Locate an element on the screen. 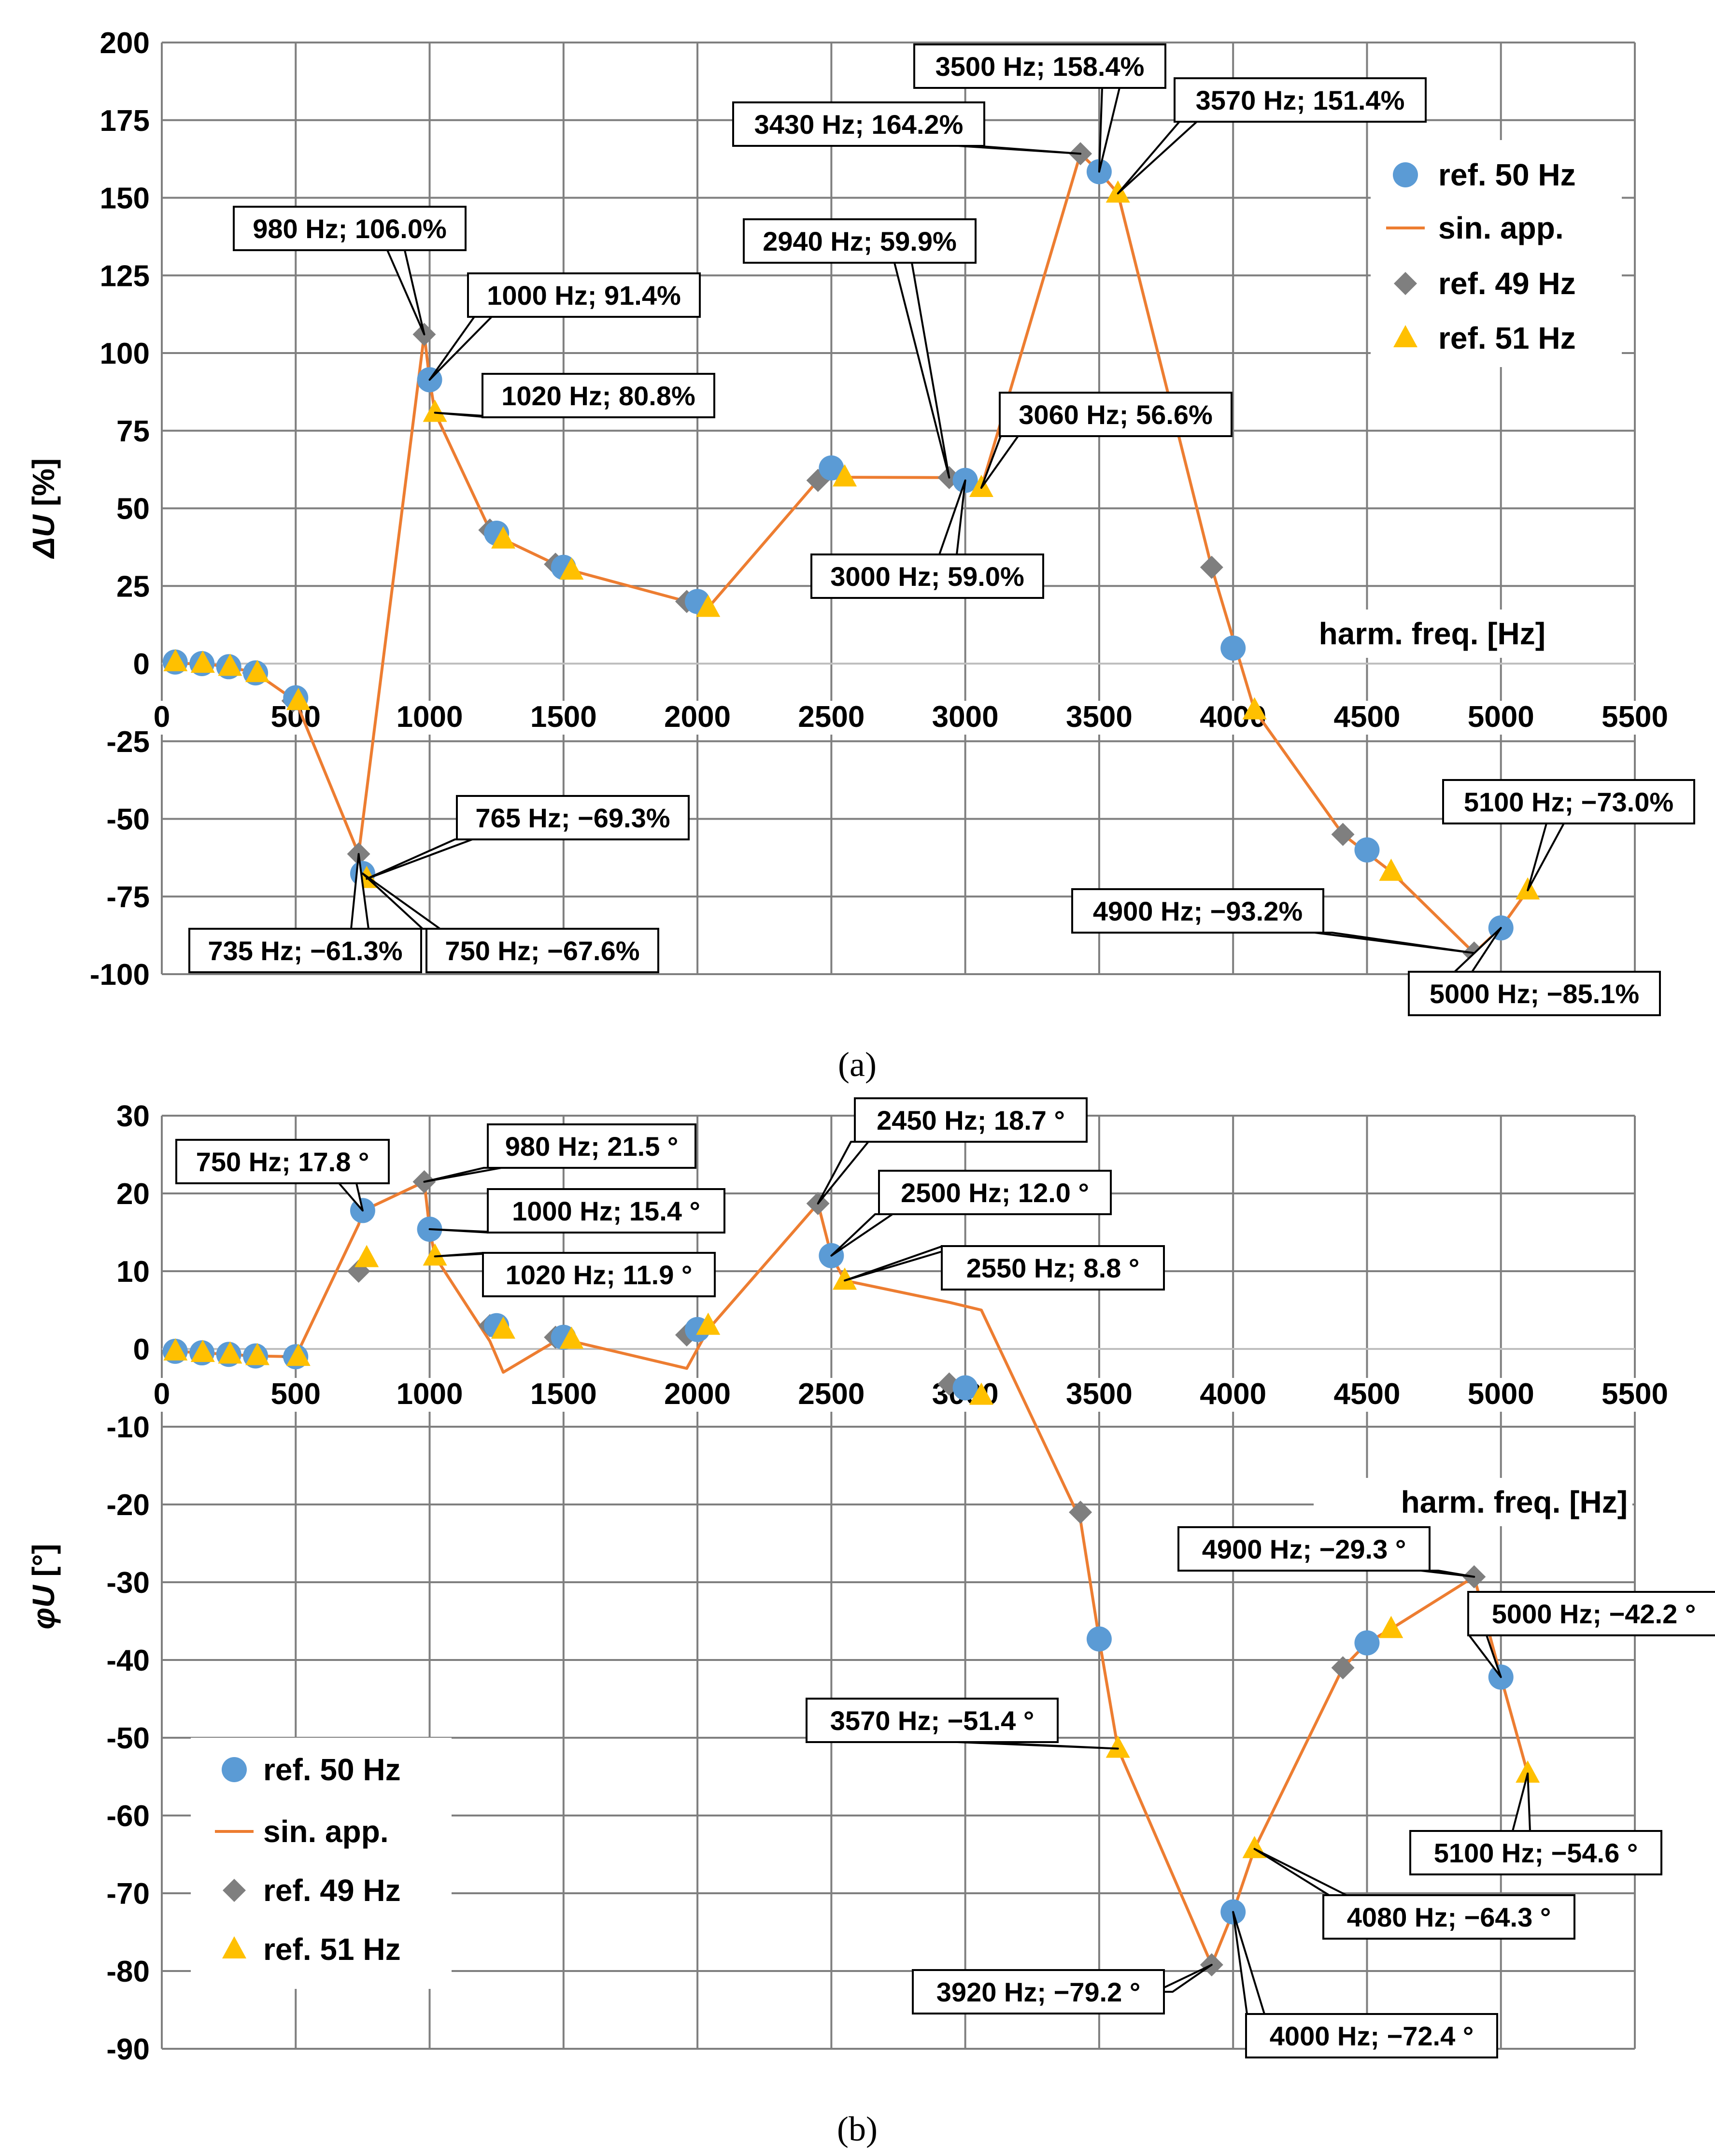  figure-caption: (b) is located at coordinates (857, 2129).